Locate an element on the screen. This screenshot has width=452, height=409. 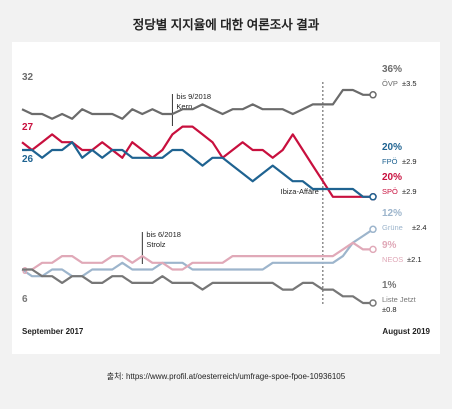
series-name-5: Liste Jetzt is located at coordinates (399, 299).